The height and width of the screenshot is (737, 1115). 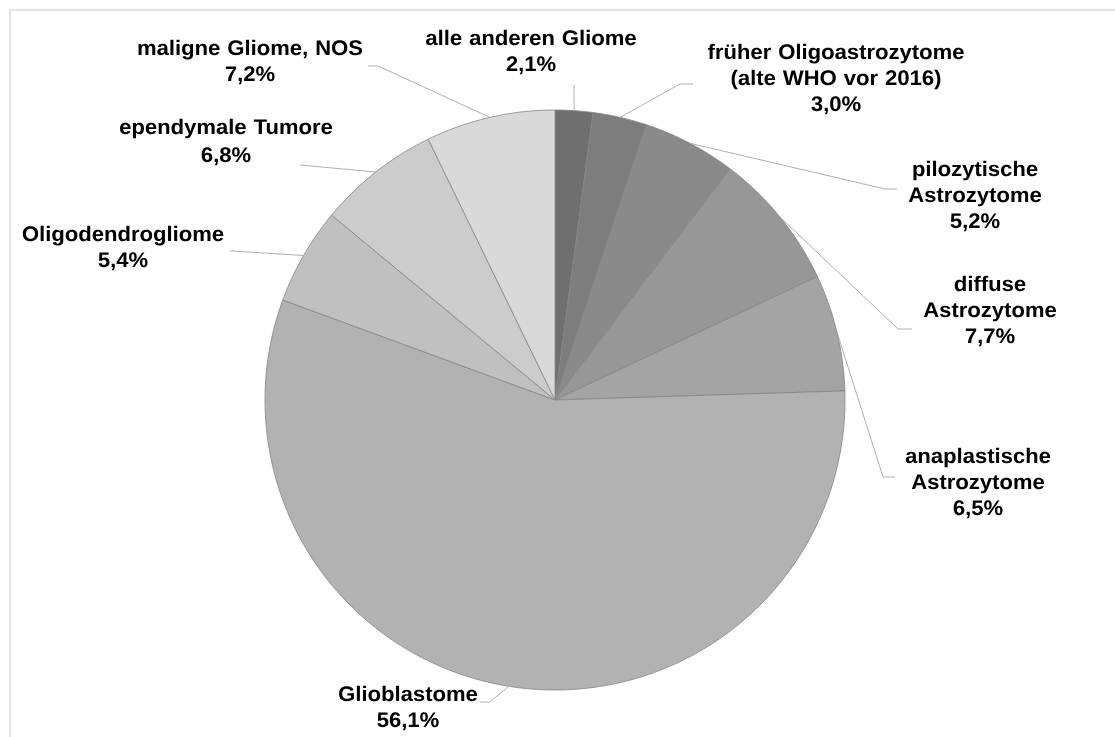 I want to click on data-label: 3,0%, so click(x=836, y=105).